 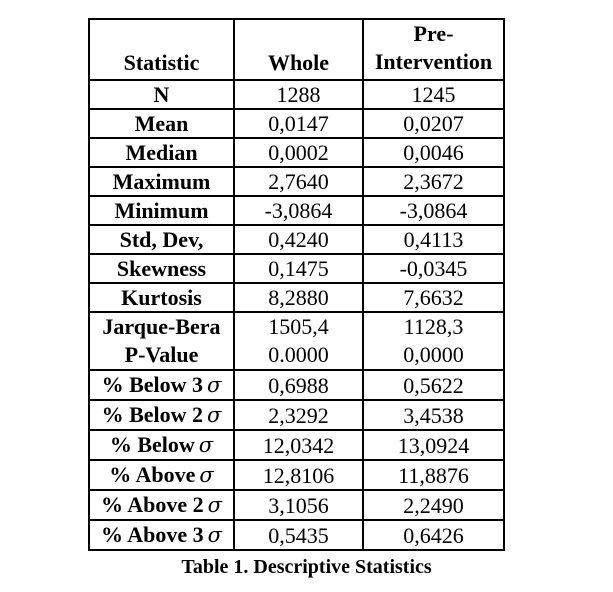 What do you see at coordinates (298, 62) in the screenshot?
I see `header-whole-label: Whole` at bounding box center [298, 62].